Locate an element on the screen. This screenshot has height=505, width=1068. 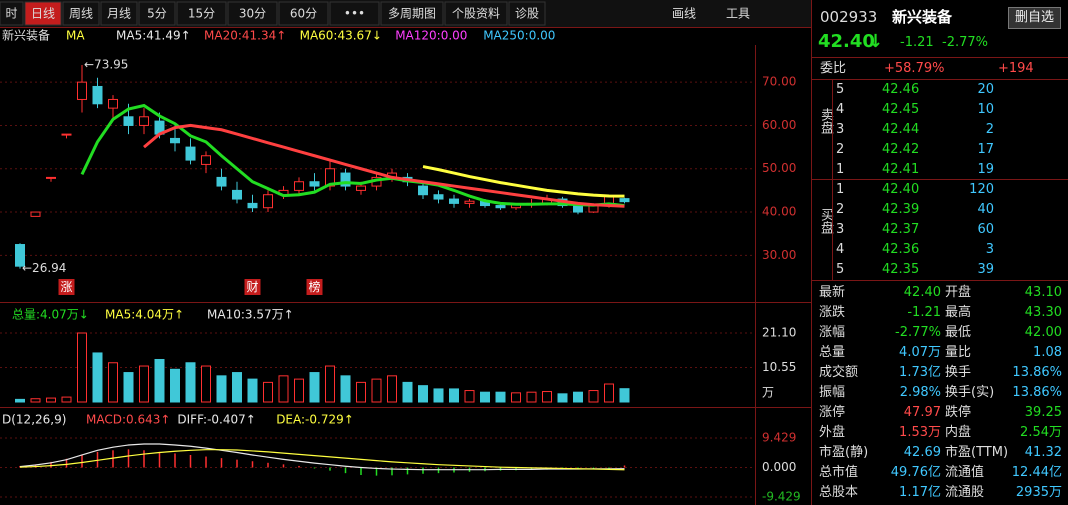
event-marker-bg is located at coordinates (66, 287).